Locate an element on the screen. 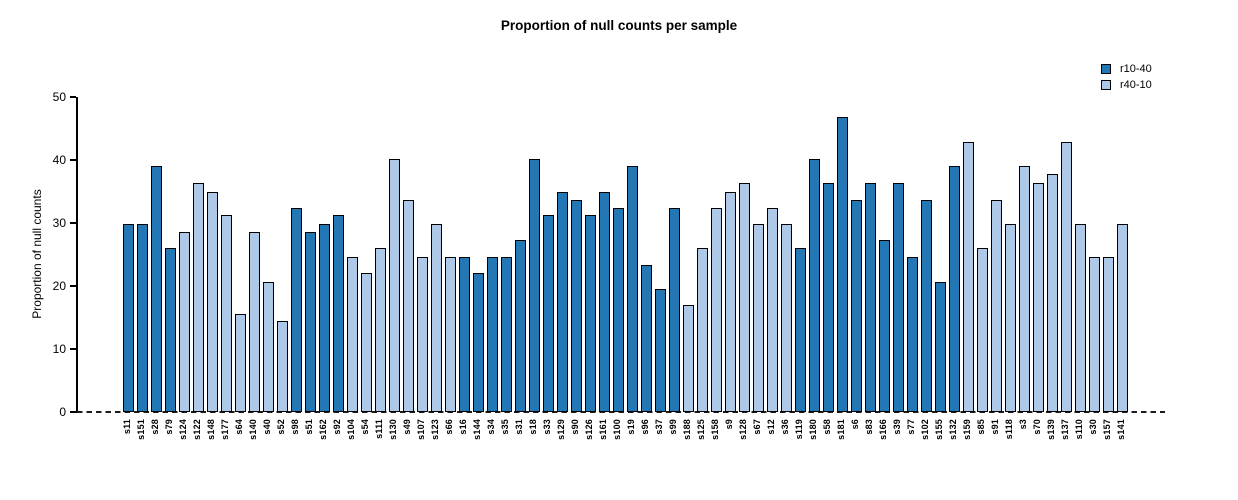  x-axis-label: s130 is located at coordinates (393, 429).